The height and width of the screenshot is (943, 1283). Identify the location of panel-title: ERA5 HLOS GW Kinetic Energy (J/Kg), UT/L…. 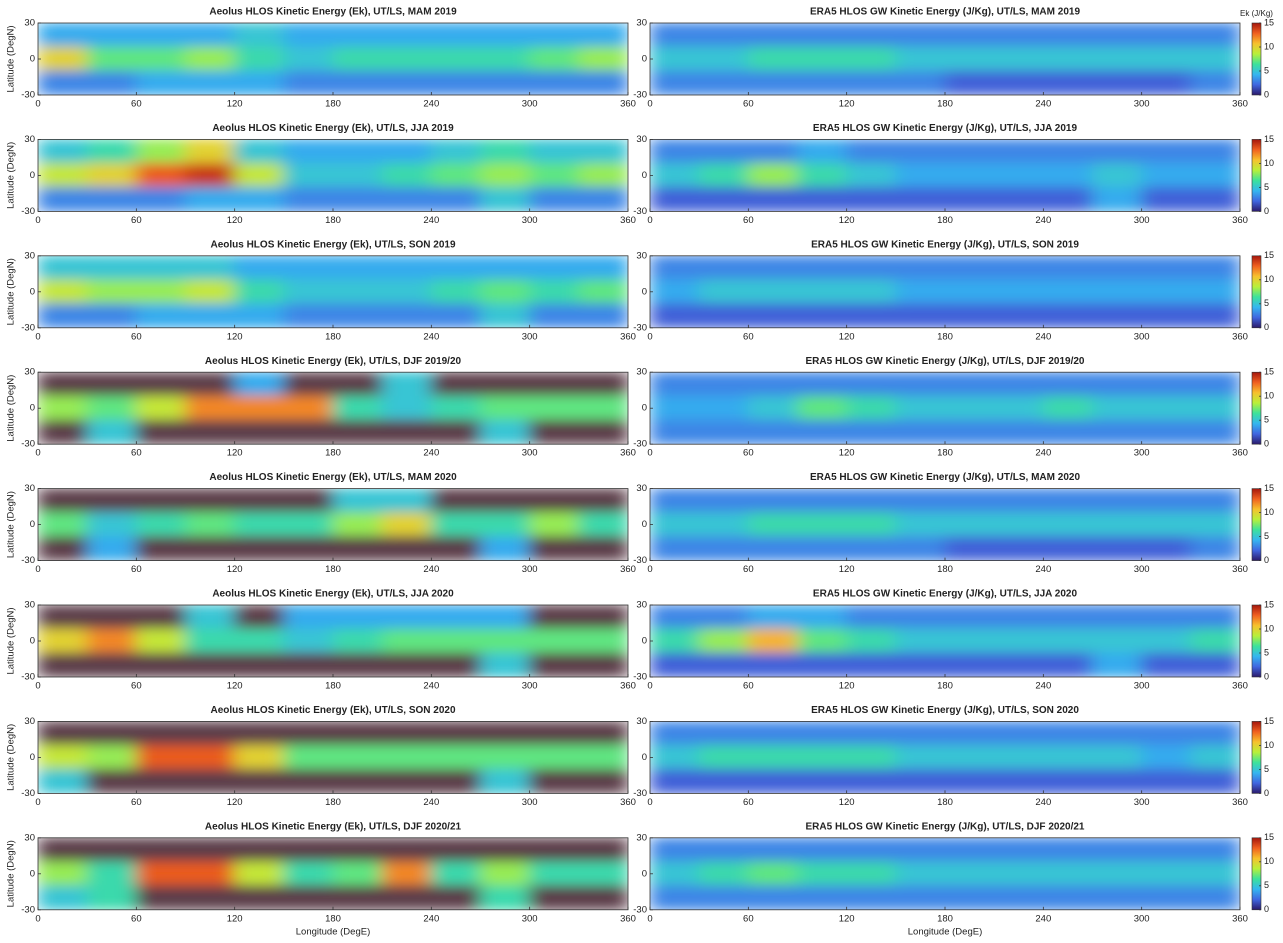
(945, 128).